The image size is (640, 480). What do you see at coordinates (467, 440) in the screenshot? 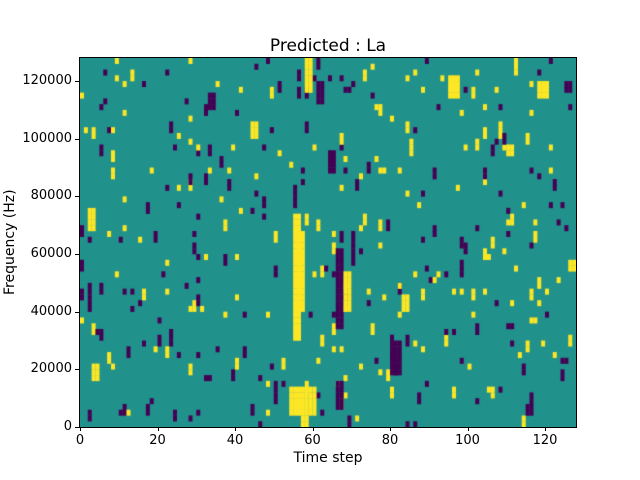
I see `x-tick-label: 100` at bounding box center [467, 440].